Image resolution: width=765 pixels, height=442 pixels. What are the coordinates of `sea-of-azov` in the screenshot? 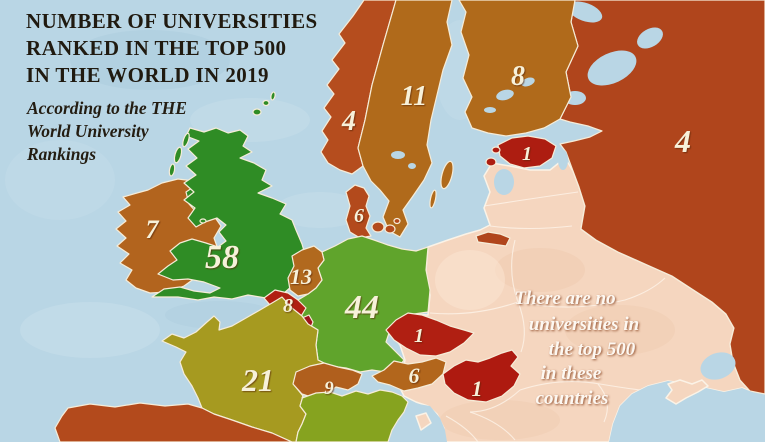 It's located at (718, 366).